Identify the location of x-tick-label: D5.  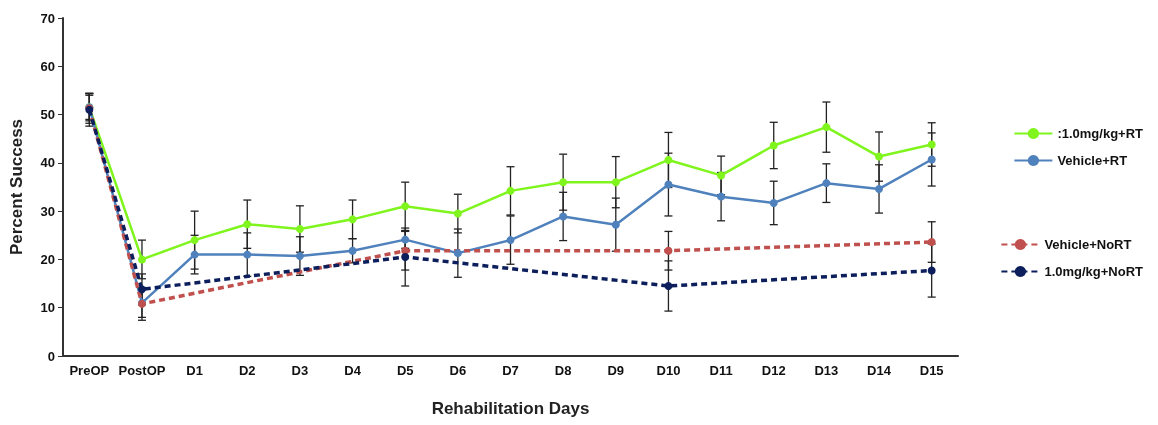
(405, 370).